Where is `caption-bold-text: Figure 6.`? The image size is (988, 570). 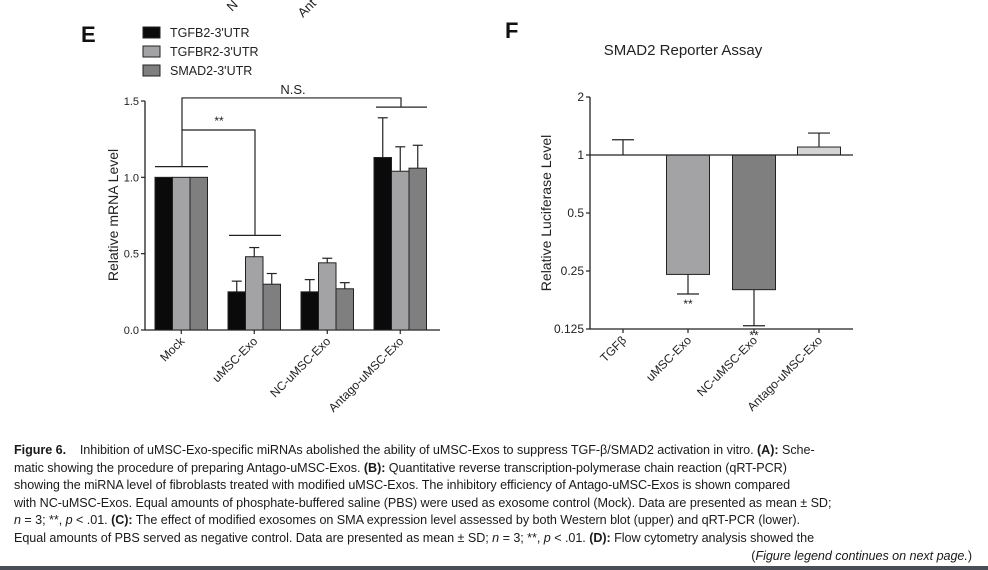
caption-bold-text: Figure 6. is located at coordinates (40, 450).